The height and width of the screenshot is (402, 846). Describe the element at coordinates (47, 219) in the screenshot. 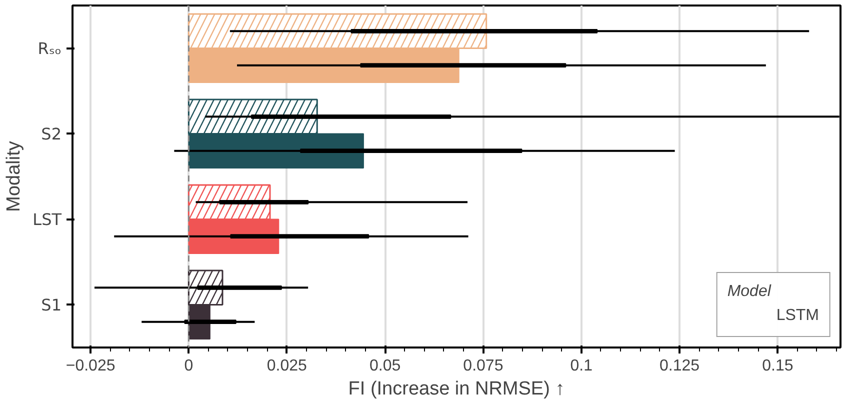

I see `y-tick-label: LST` at that location.